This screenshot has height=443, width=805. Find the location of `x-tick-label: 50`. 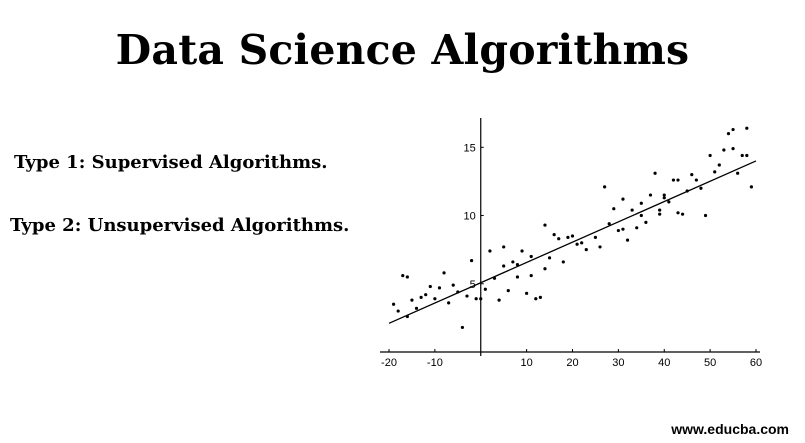

x-tick-label: 50 is located at coordinates (710, 363).